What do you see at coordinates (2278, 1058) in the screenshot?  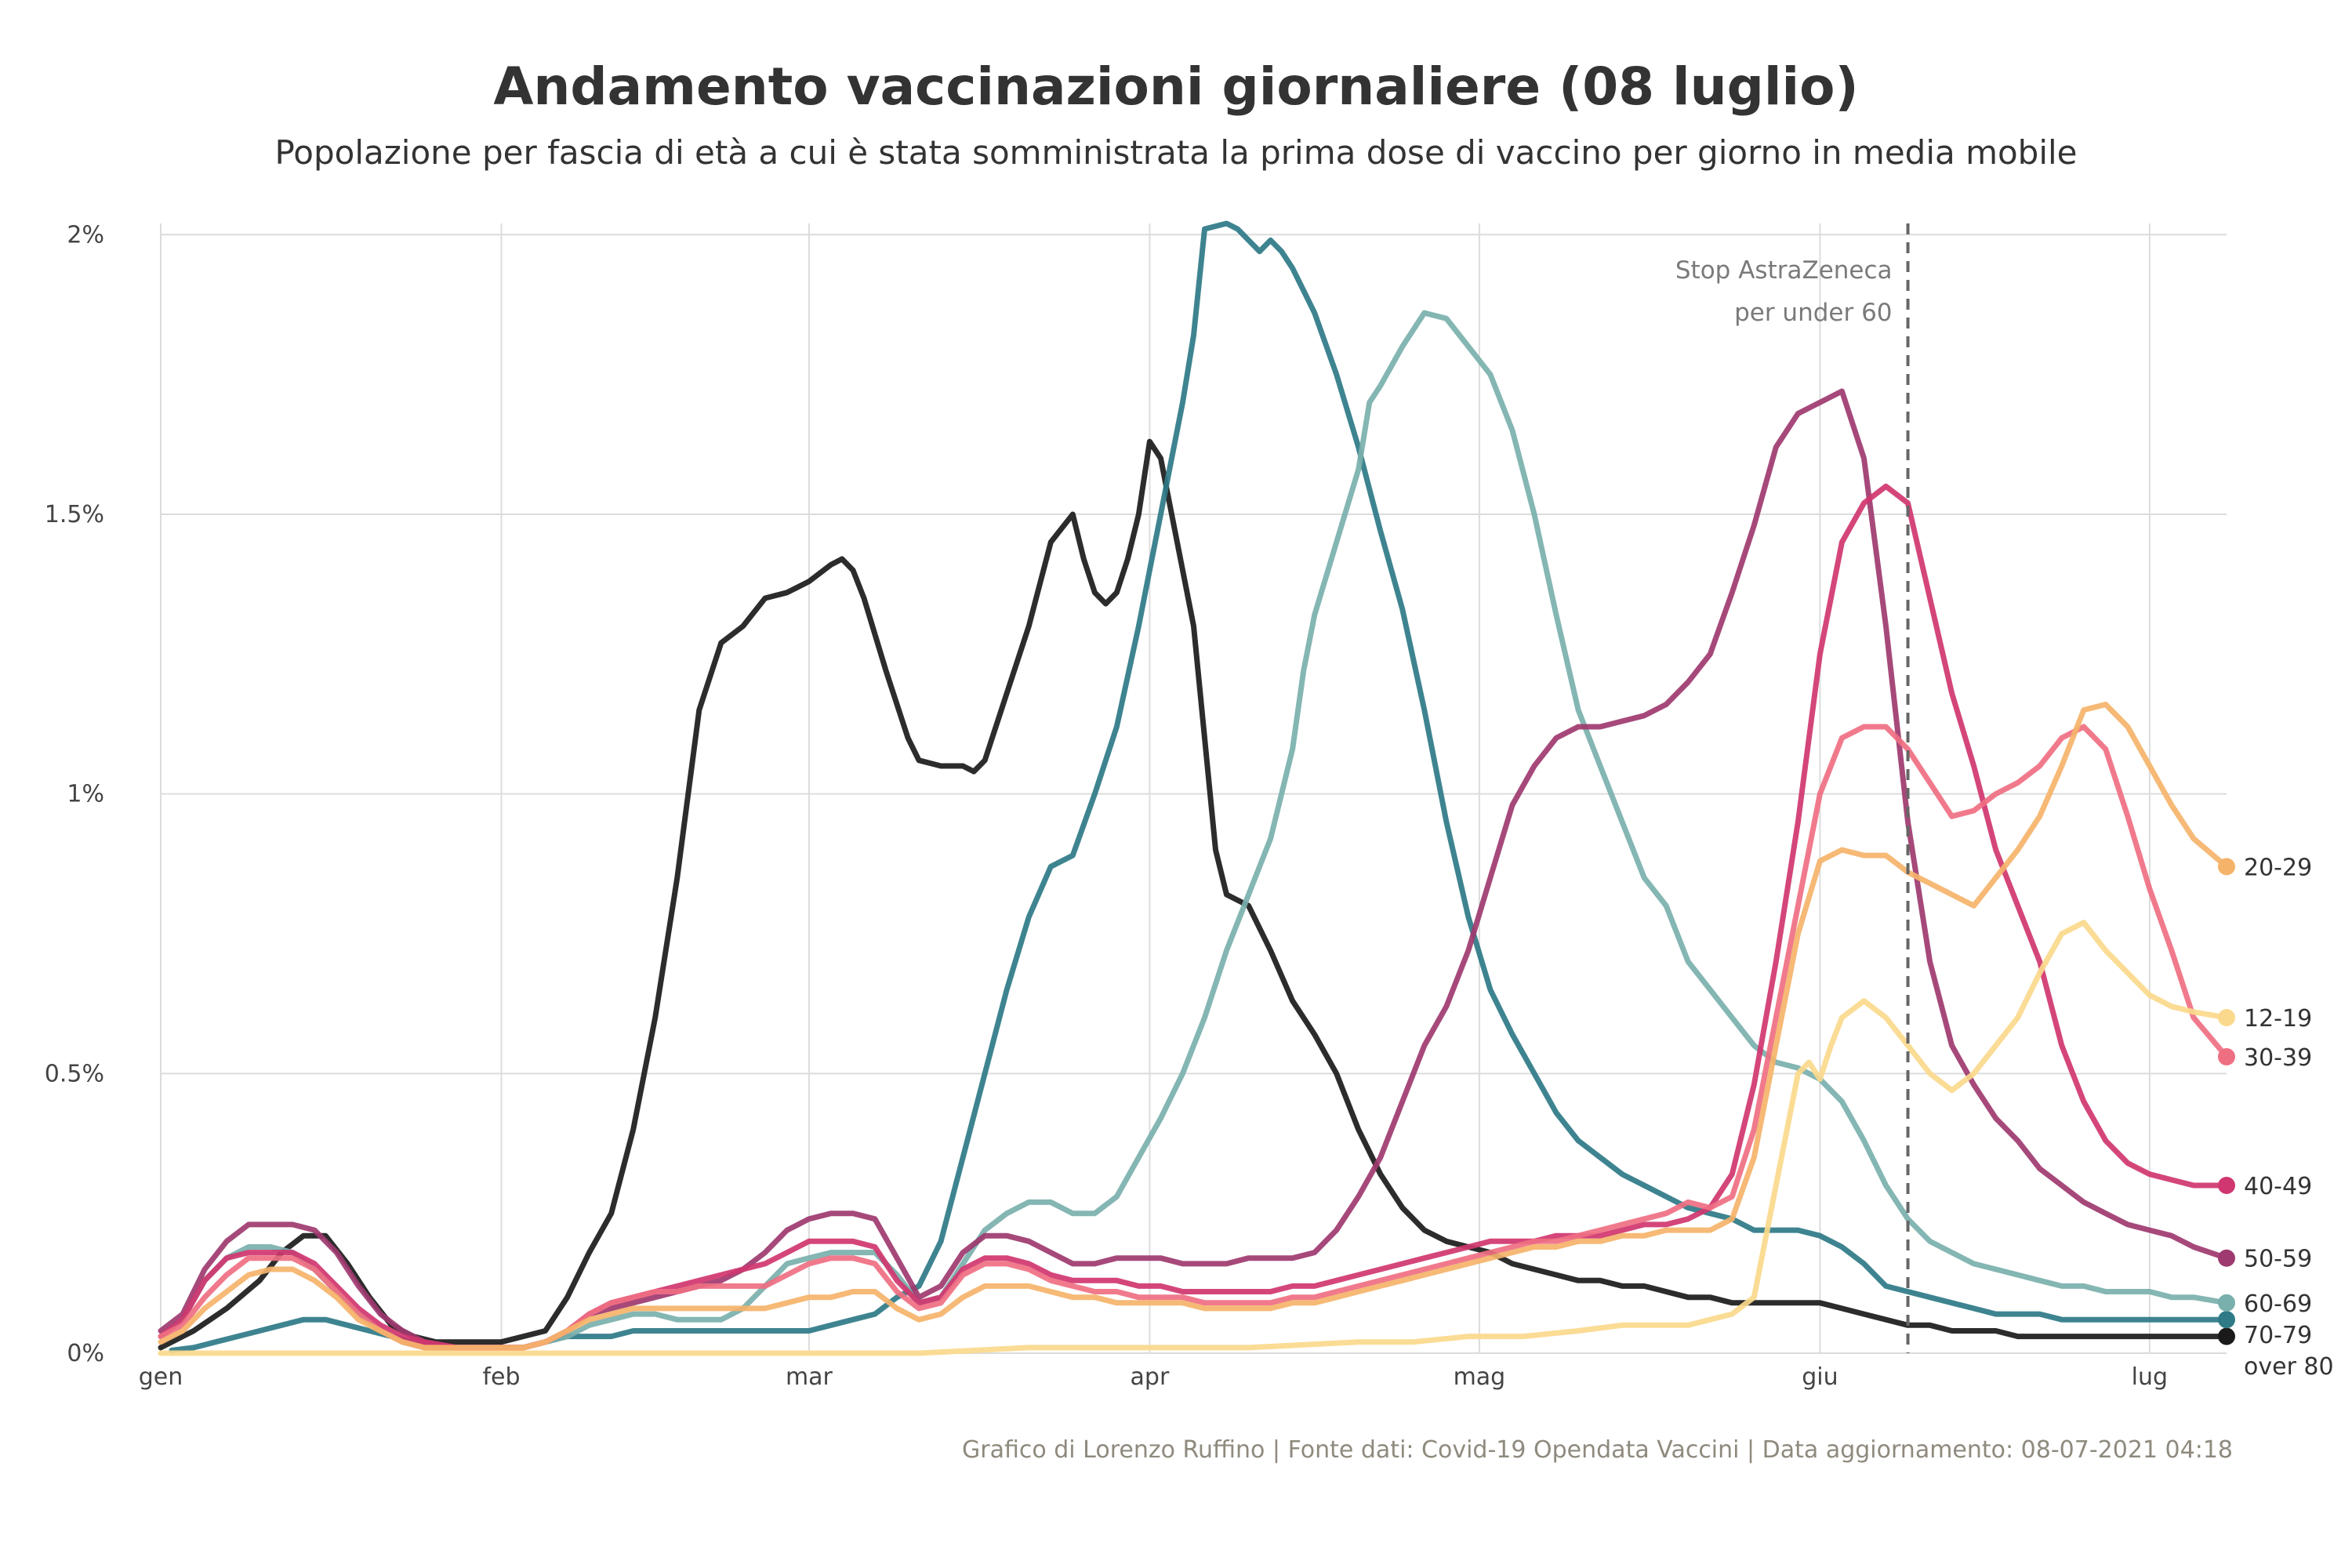 I see `series-label-30-39: 30-39` at bounding box center [2278, 1058].